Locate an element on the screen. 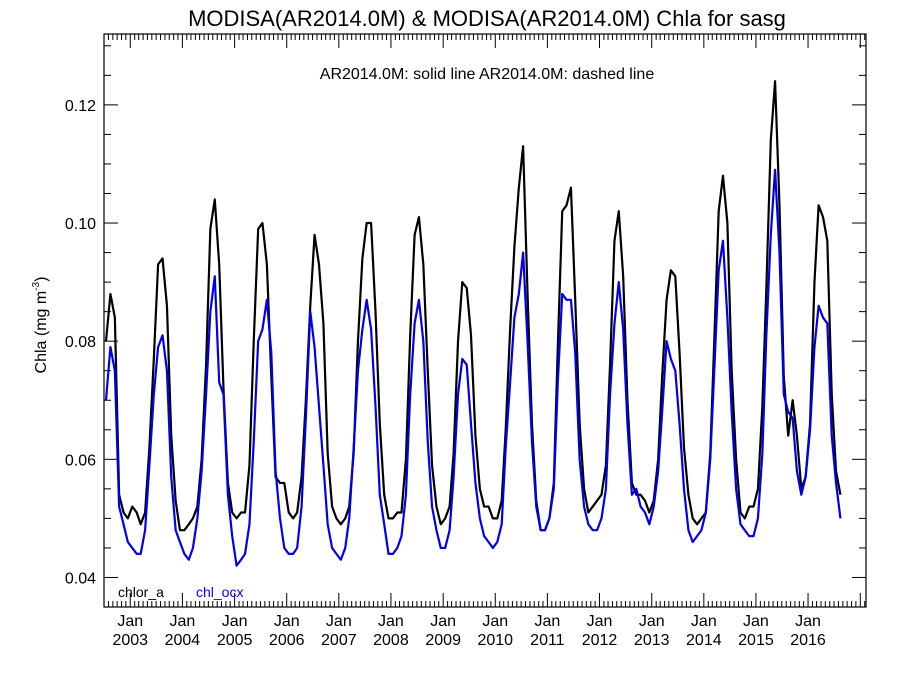 This screenshot has width=900, height=675. y-tick-label: 0.04 is located at coordinates (80, 578).